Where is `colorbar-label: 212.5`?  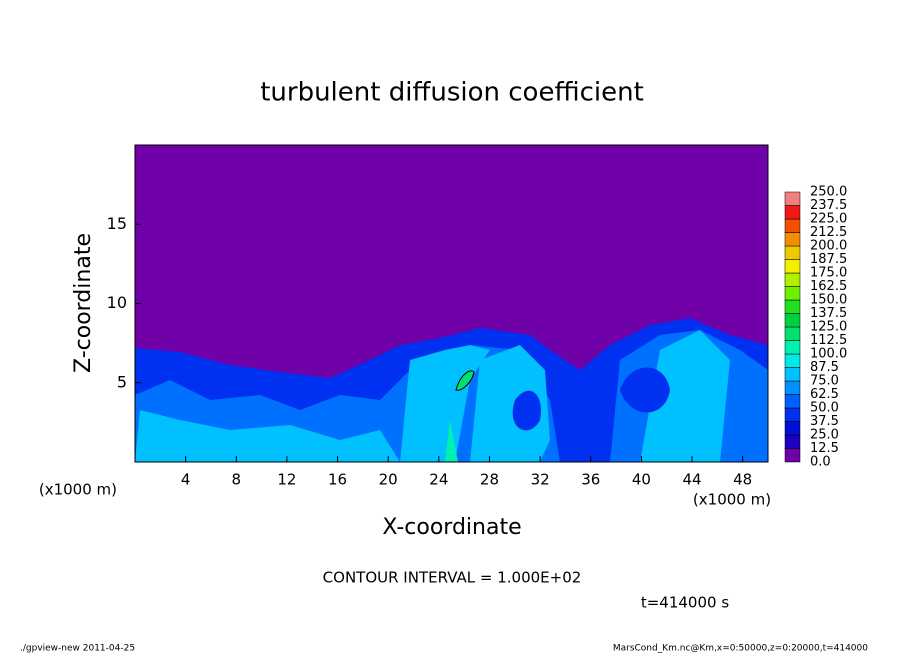 colorbar-label: 212.5 is located at coordinates (828, 232).